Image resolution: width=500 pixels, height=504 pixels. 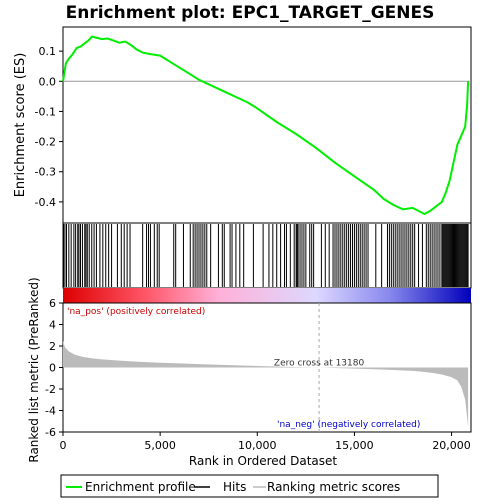 What do you see at coordinates (48, 81) in the screenshot?
I see `es-y-tick-label: 0.0` at bounding box center [48, 81].